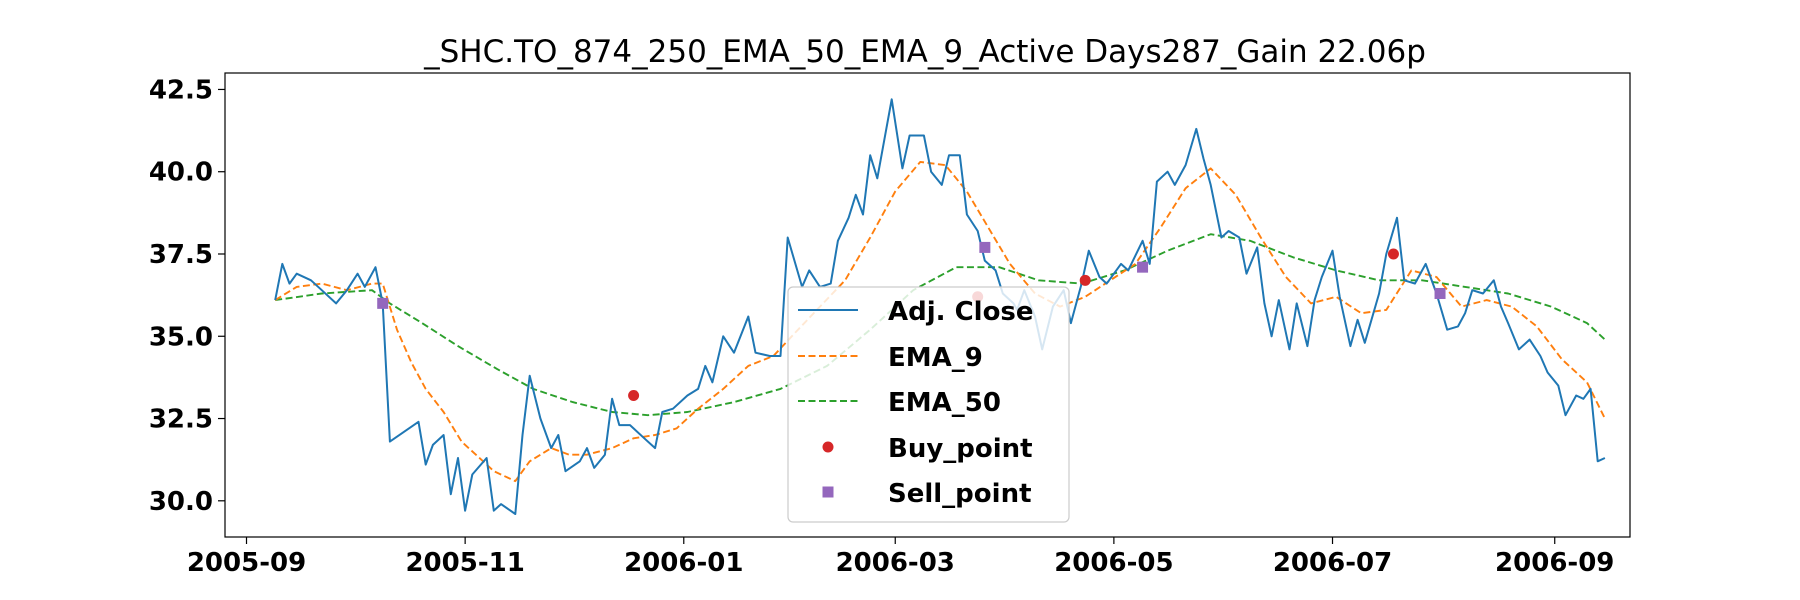 The image size is (1800, 600). I want to click on x-tick-label: 2006-05, so click(1113, 563).